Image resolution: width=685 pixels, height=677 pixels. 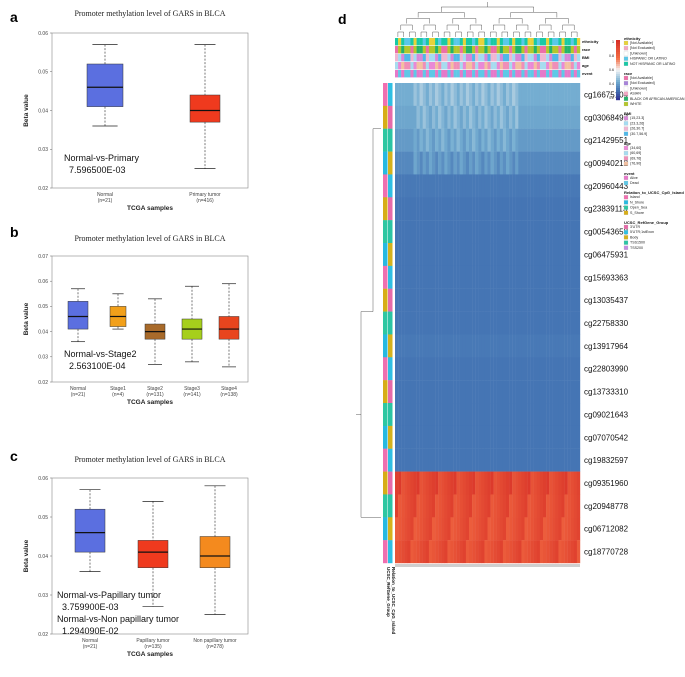 I want to click on y-tick-label: 0.05, so click(x=43, y=518).